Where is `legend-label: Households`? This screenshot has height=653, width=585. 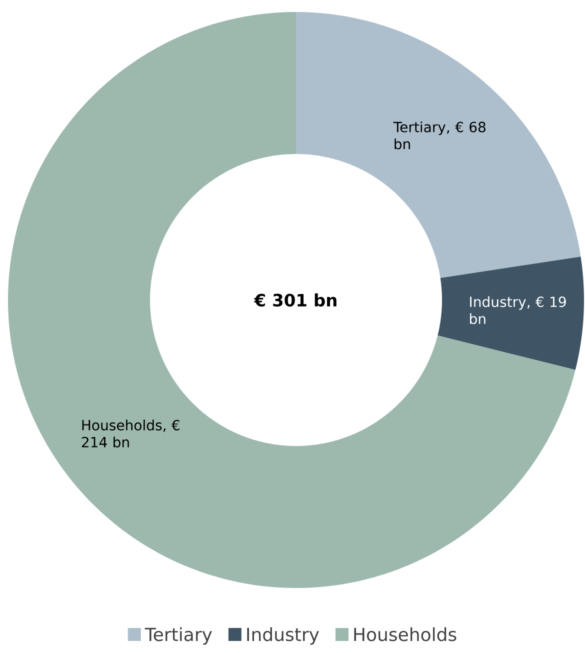
legend-label: Households is located at coordinates (405, 634).